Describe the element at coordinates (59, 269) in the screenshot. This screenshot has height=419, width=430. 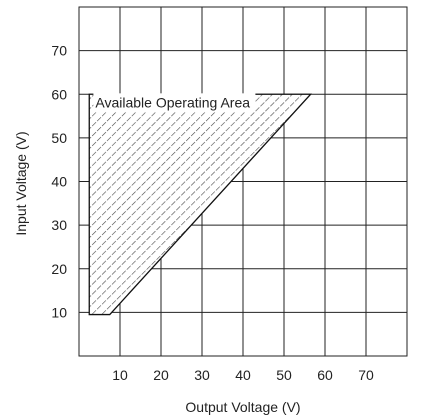
I see `y-tick-label: 20` at that location.